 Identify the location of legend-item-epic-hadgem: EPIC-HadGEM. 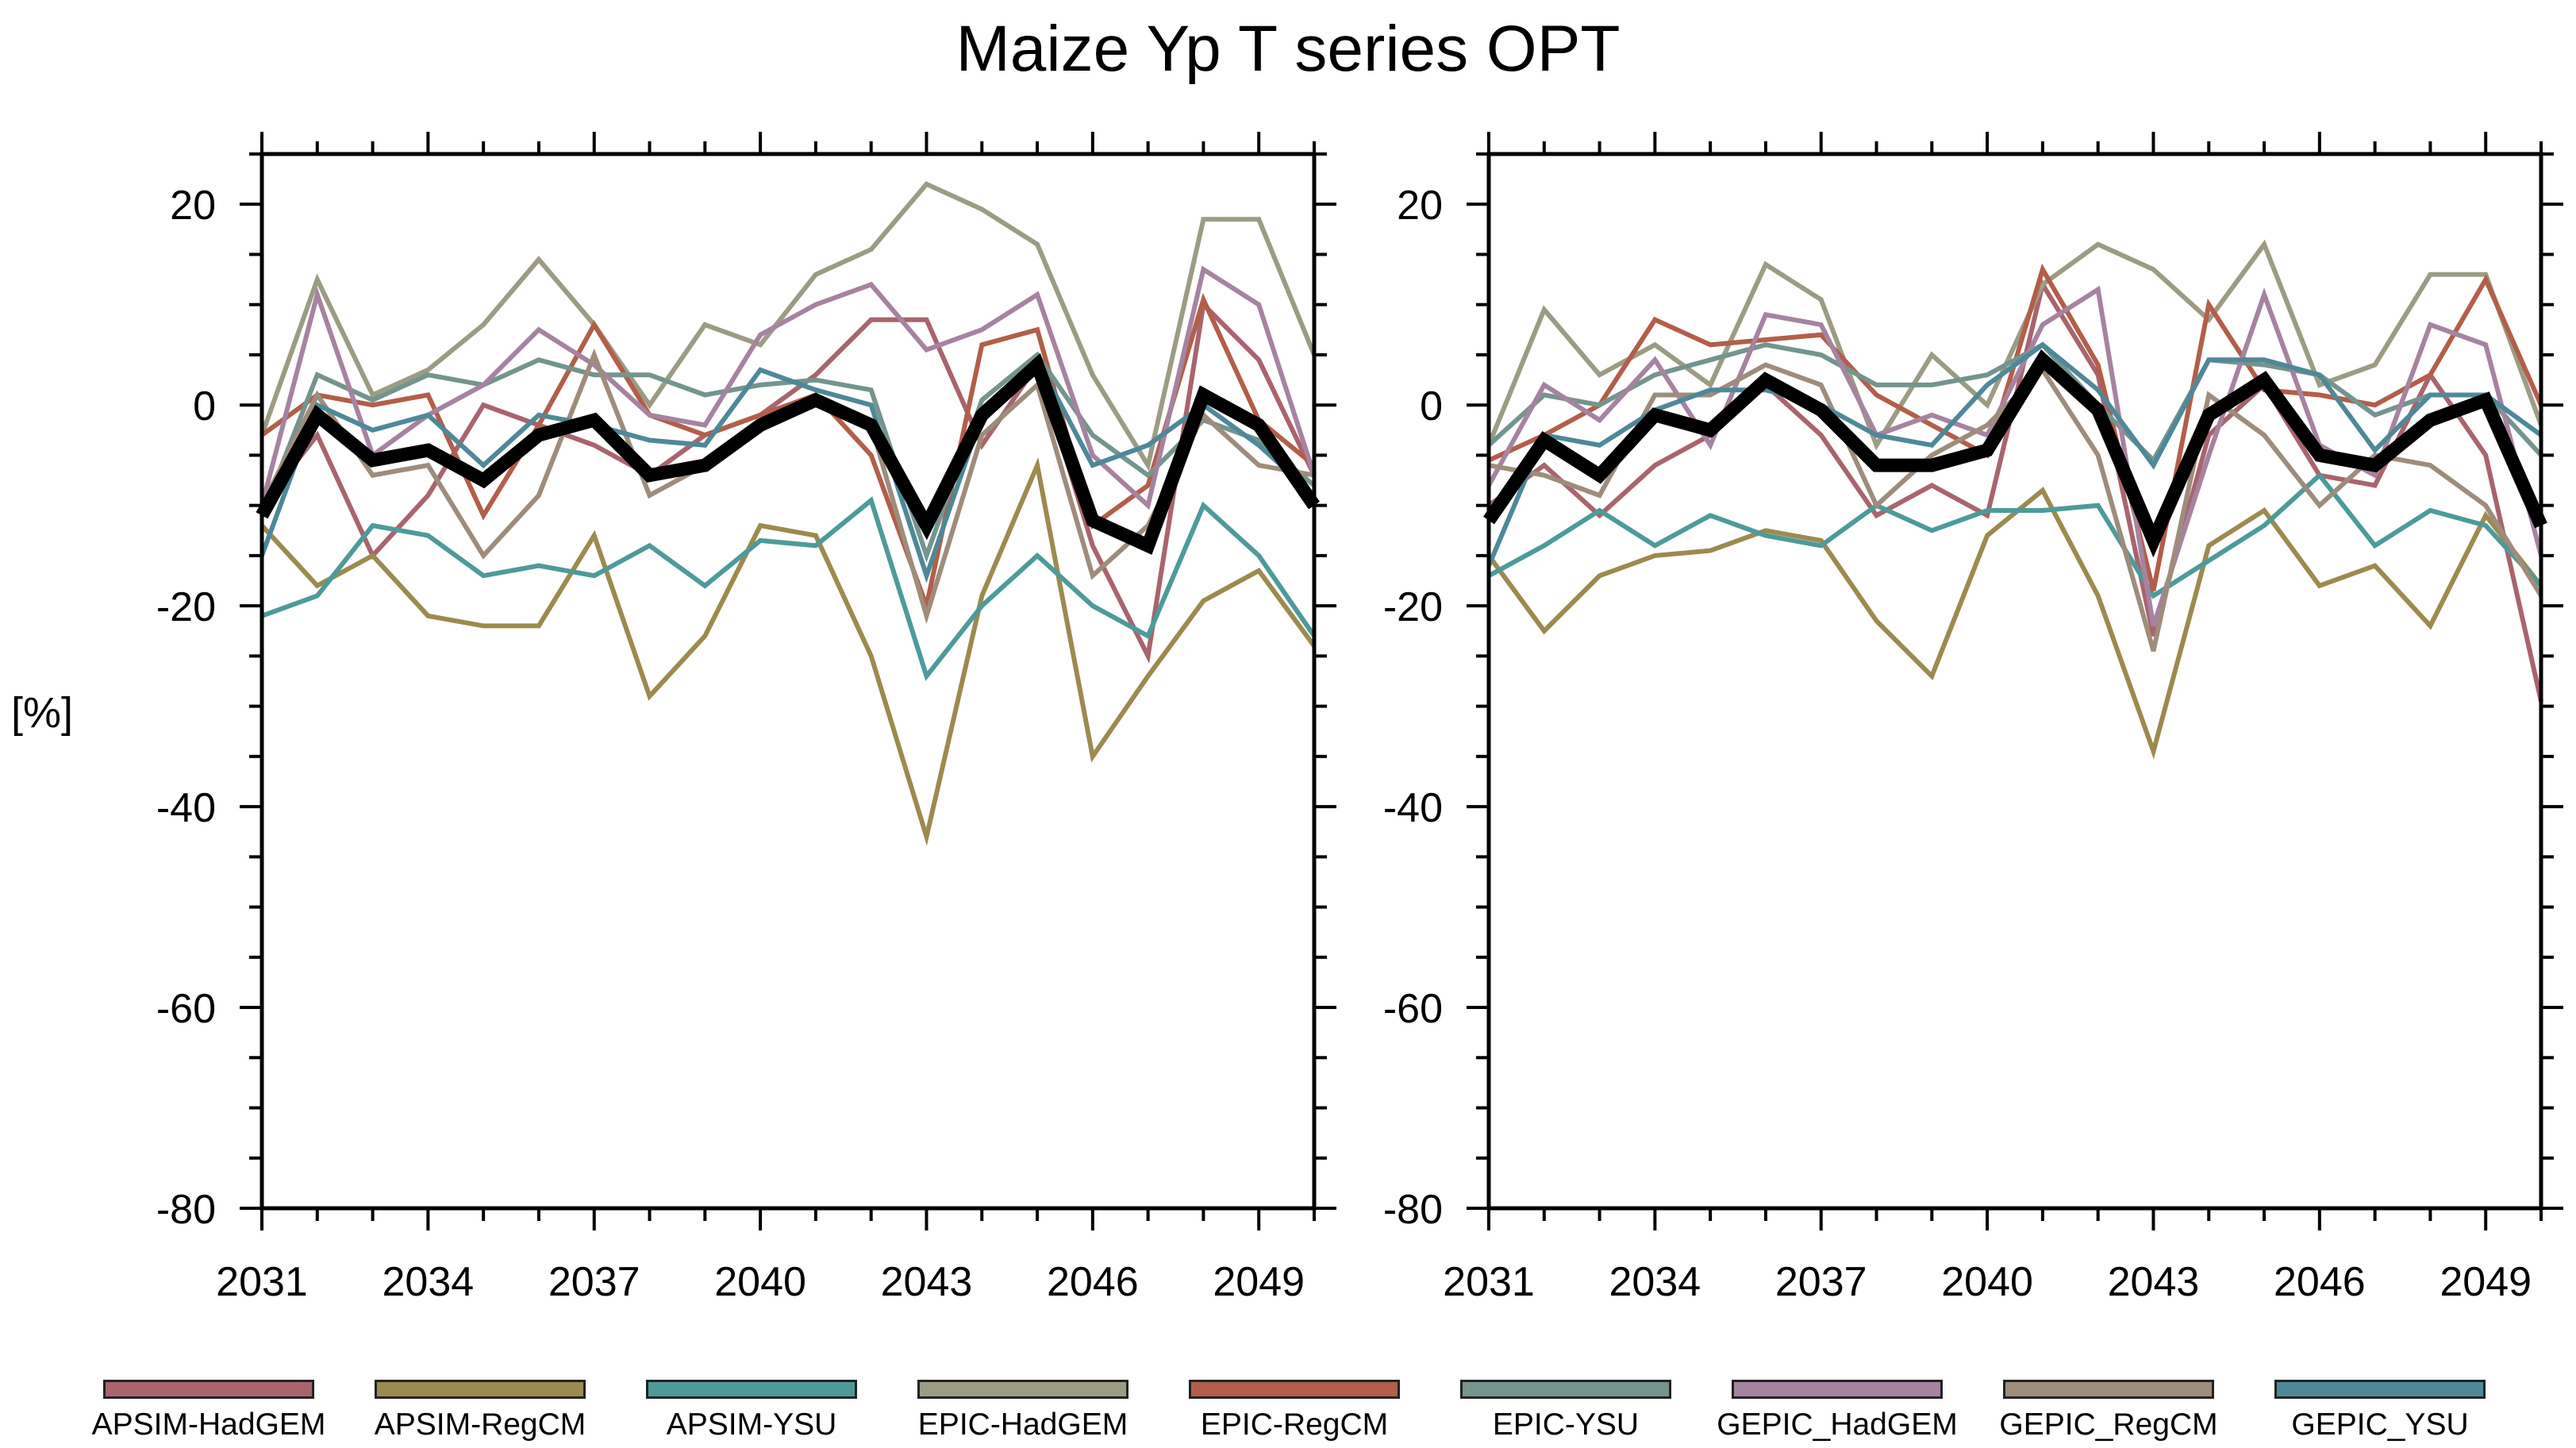
(1021, 1410).